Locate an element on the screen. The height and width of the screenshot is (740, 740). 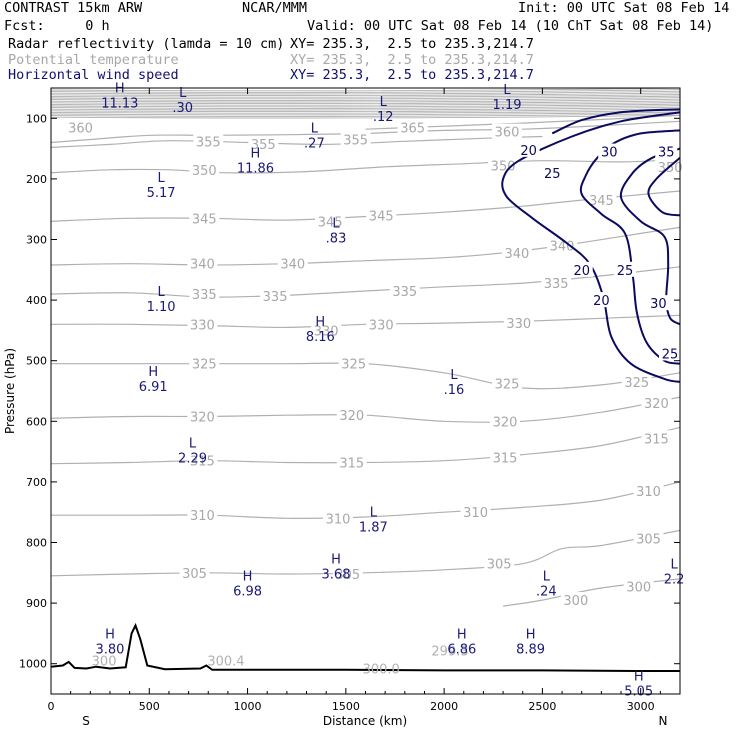
extremum-value: .12 is located at coordinates (383, 117).